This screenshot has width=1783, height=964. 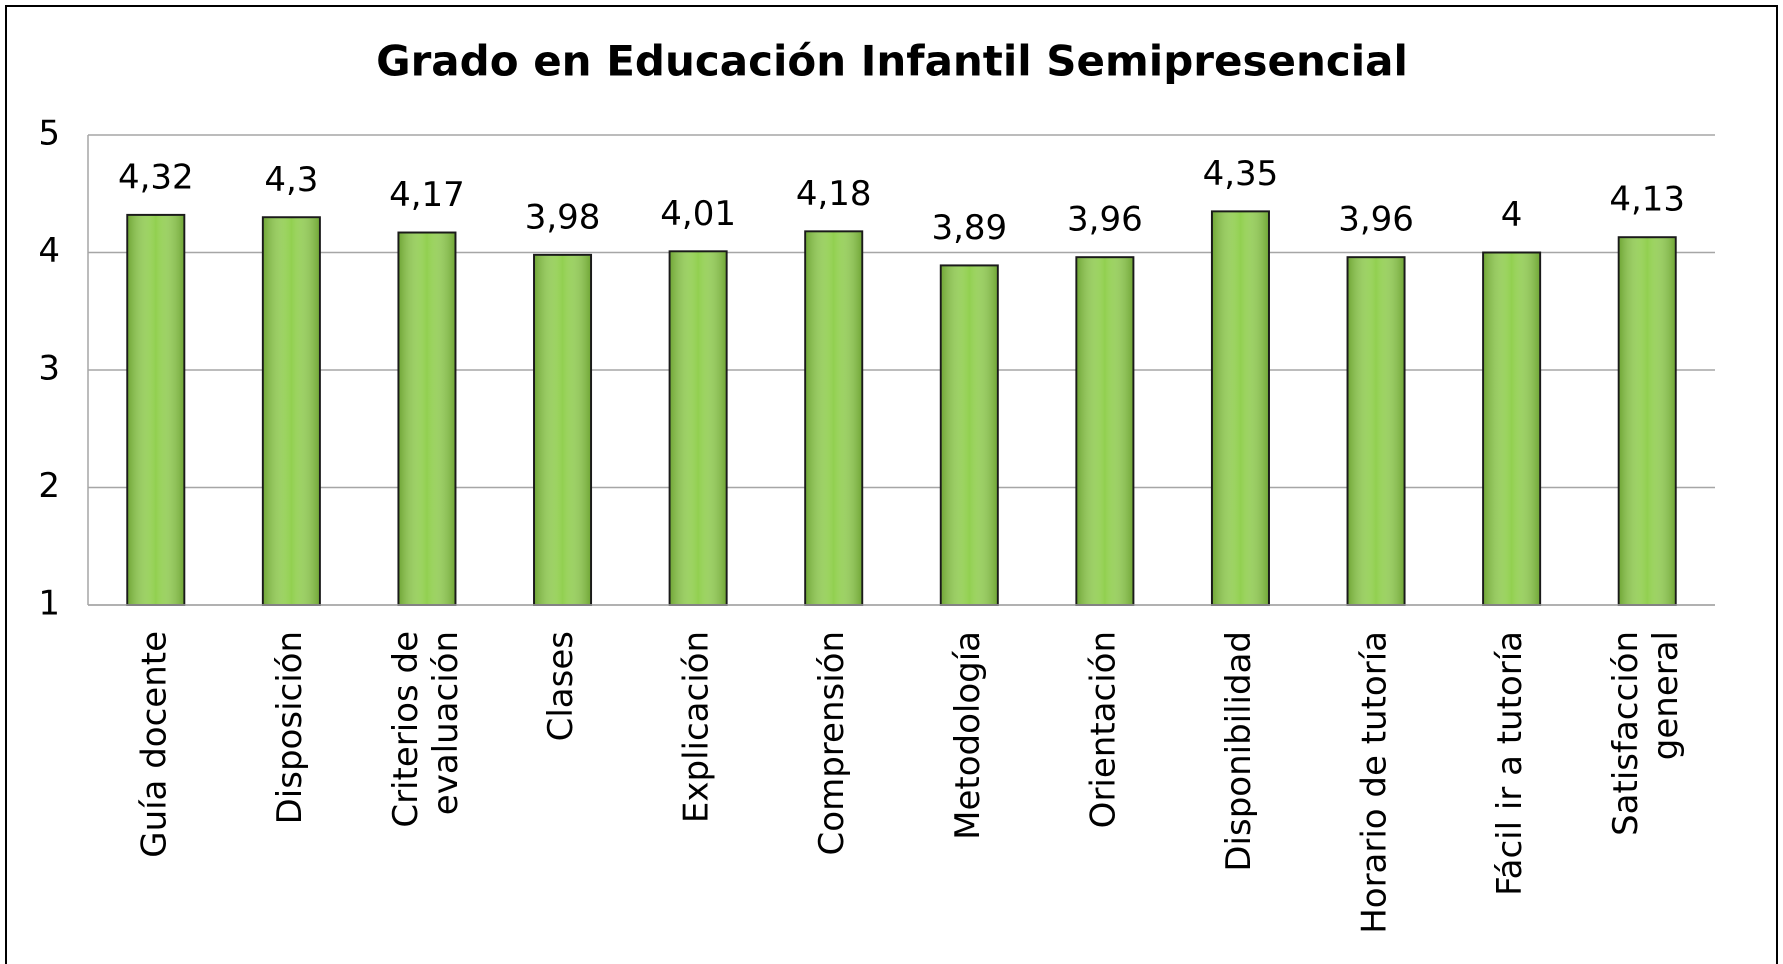 What do you see at coordinates (1241, 174) in the screenshot?
I see `value-label: 4,35` at bounding box center [1241, 174].